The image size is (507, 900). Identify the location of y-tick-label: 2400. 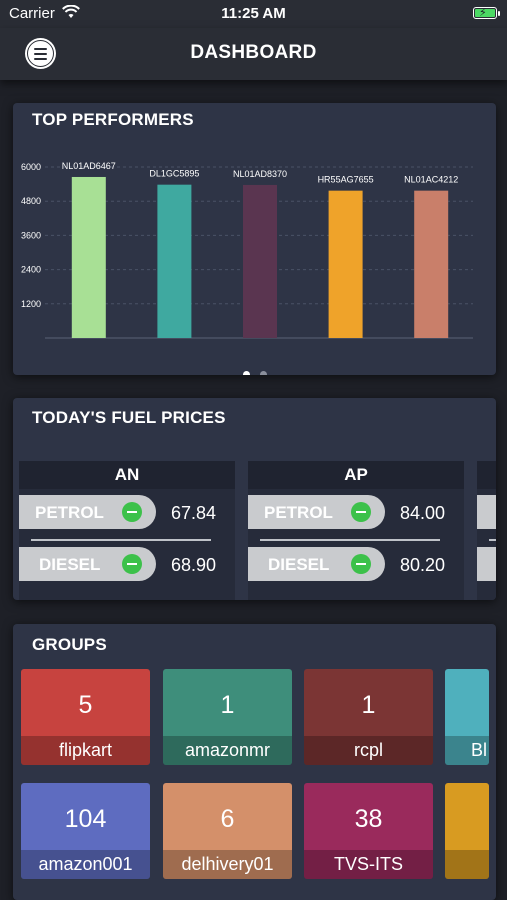
(31, 270).